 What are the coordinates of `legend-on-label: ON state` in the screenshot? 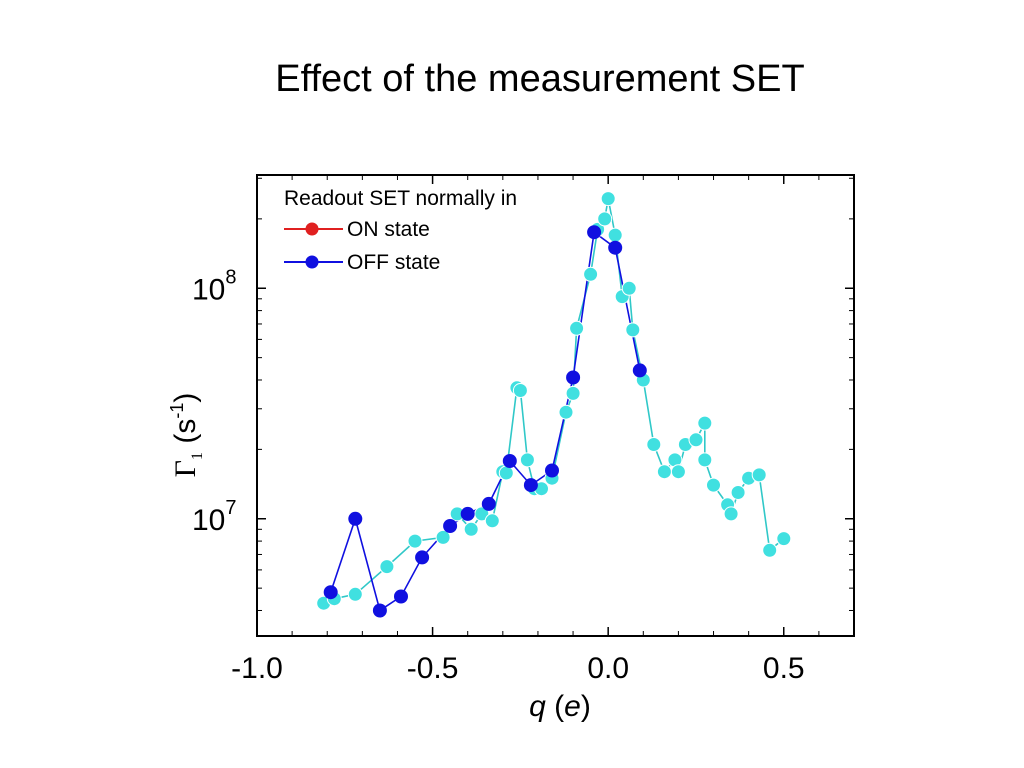 It's located at (388, 229).